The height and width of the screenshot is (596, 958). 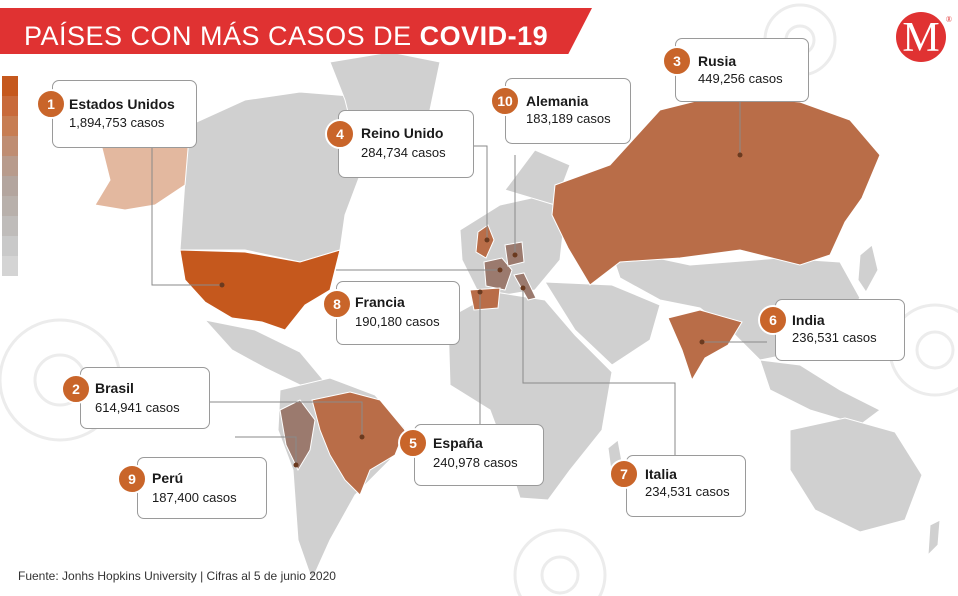 What do you see at coordinates (808, 320) in the screenshot?
I see `country-name: India` at bounding box center [808, 320].